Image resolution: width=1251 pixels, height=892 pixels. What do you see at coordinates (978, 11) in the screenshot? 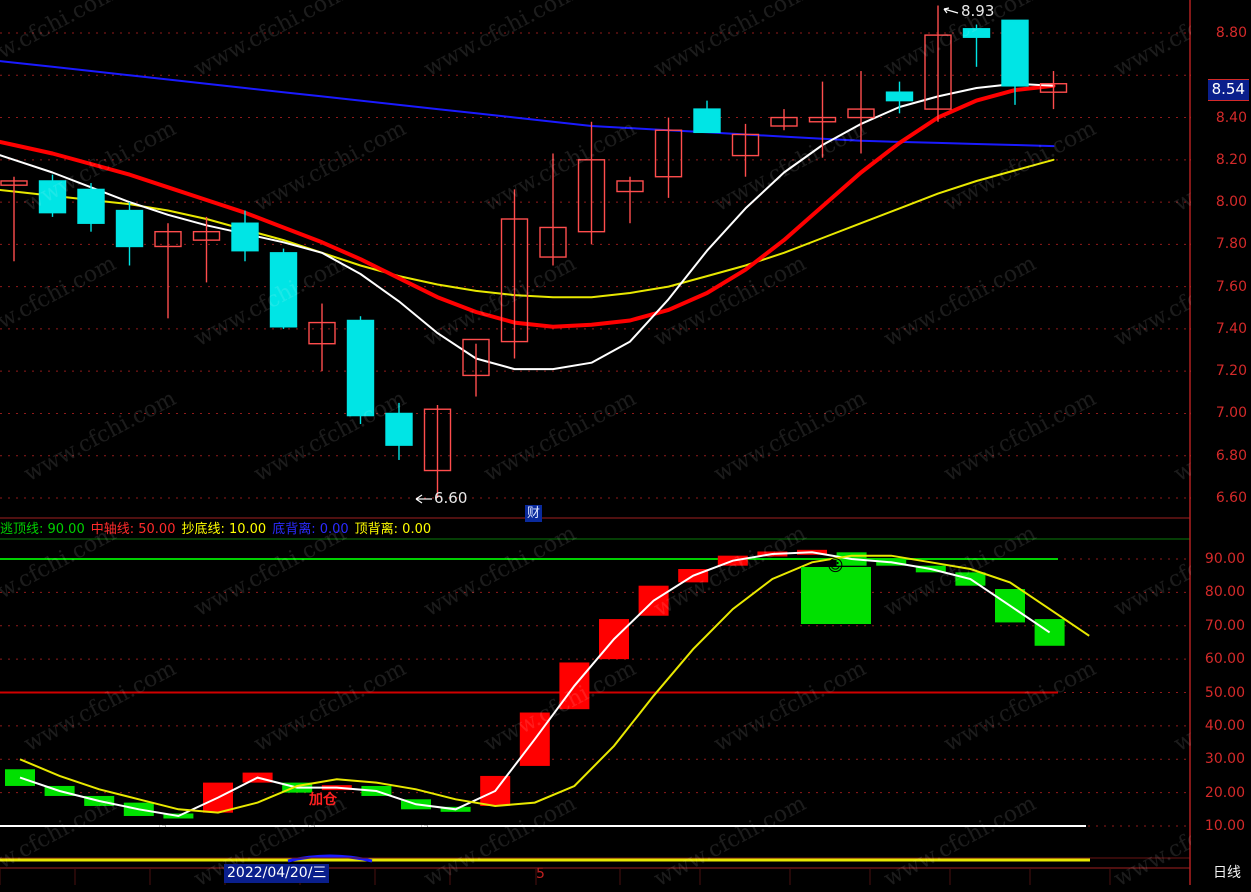
I see `high-price-annotation: 8.93` at bounding box center [978, 11].